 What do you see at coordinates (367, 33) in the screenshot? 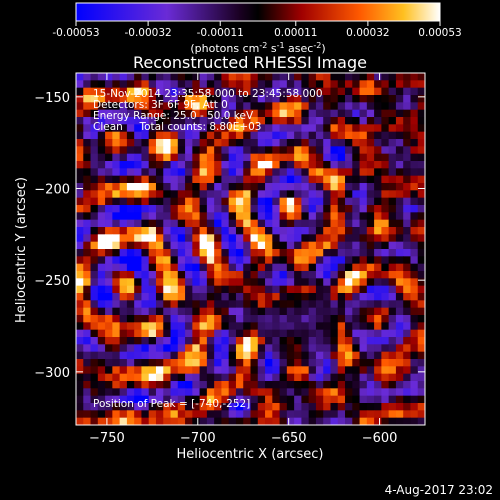
I see `colorbar-tick-label: 0.00032` at bounding box center [367, 33].